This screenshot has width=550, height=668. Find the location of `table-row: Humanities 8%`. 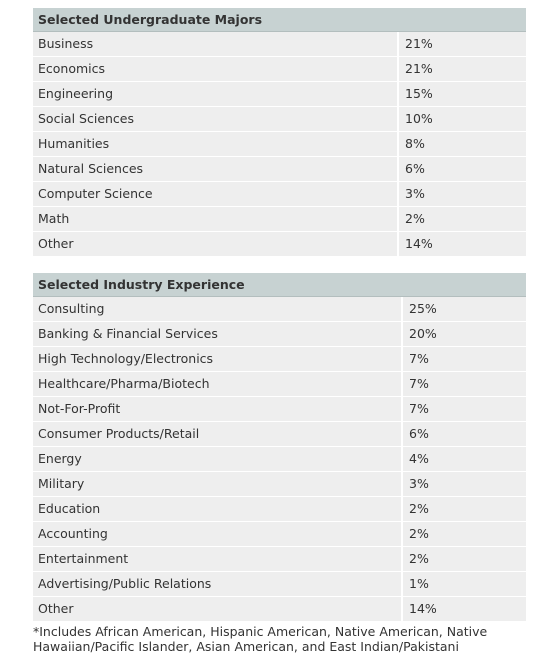

table-row: Humanities 8% is located at coordinates (279, 144).